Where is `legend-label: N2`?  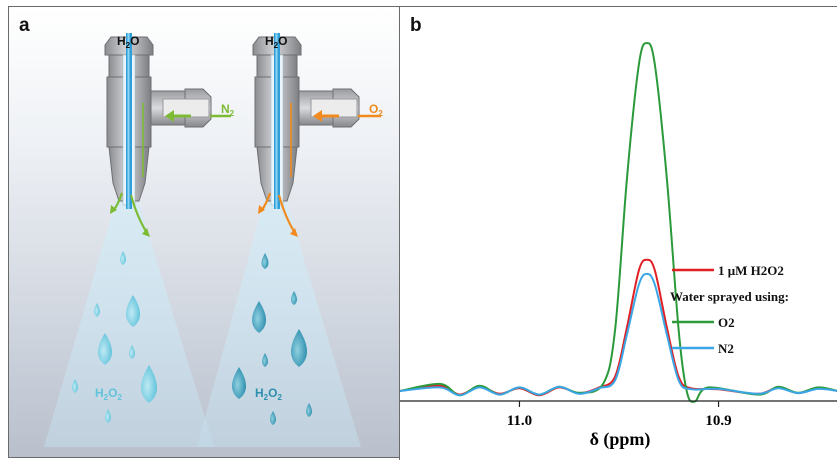
legend-label: N2 is located at coordinates (726, 348).